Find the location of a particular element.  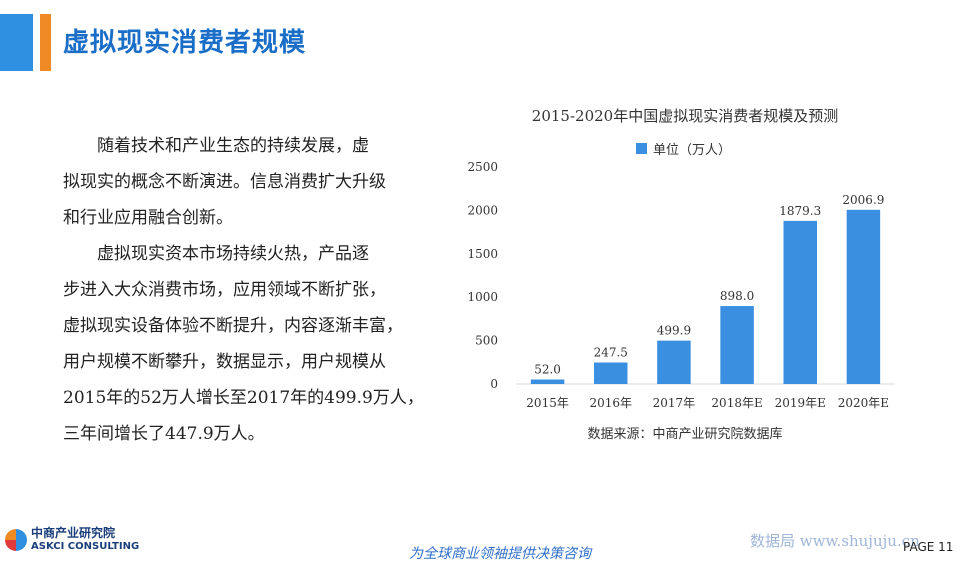

x-tick-label: 2017年 is located at coordinates (674, 403).